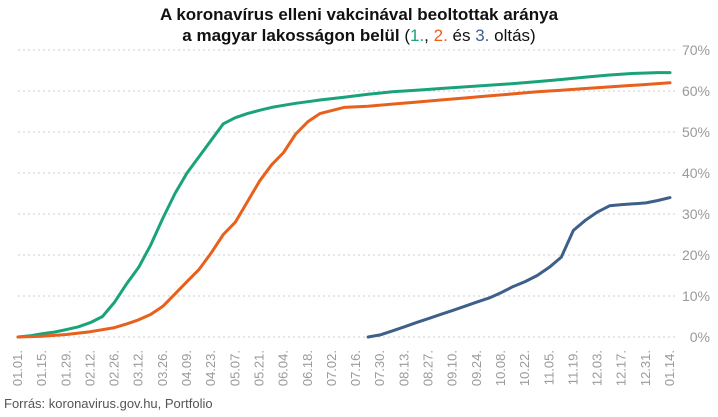 The height and width of the screenshot is (417, 718). What do you see at coordinates (696, 255) in the screenshot?
I see `y-tick-label: 20%` at bounding box center [696, 255].